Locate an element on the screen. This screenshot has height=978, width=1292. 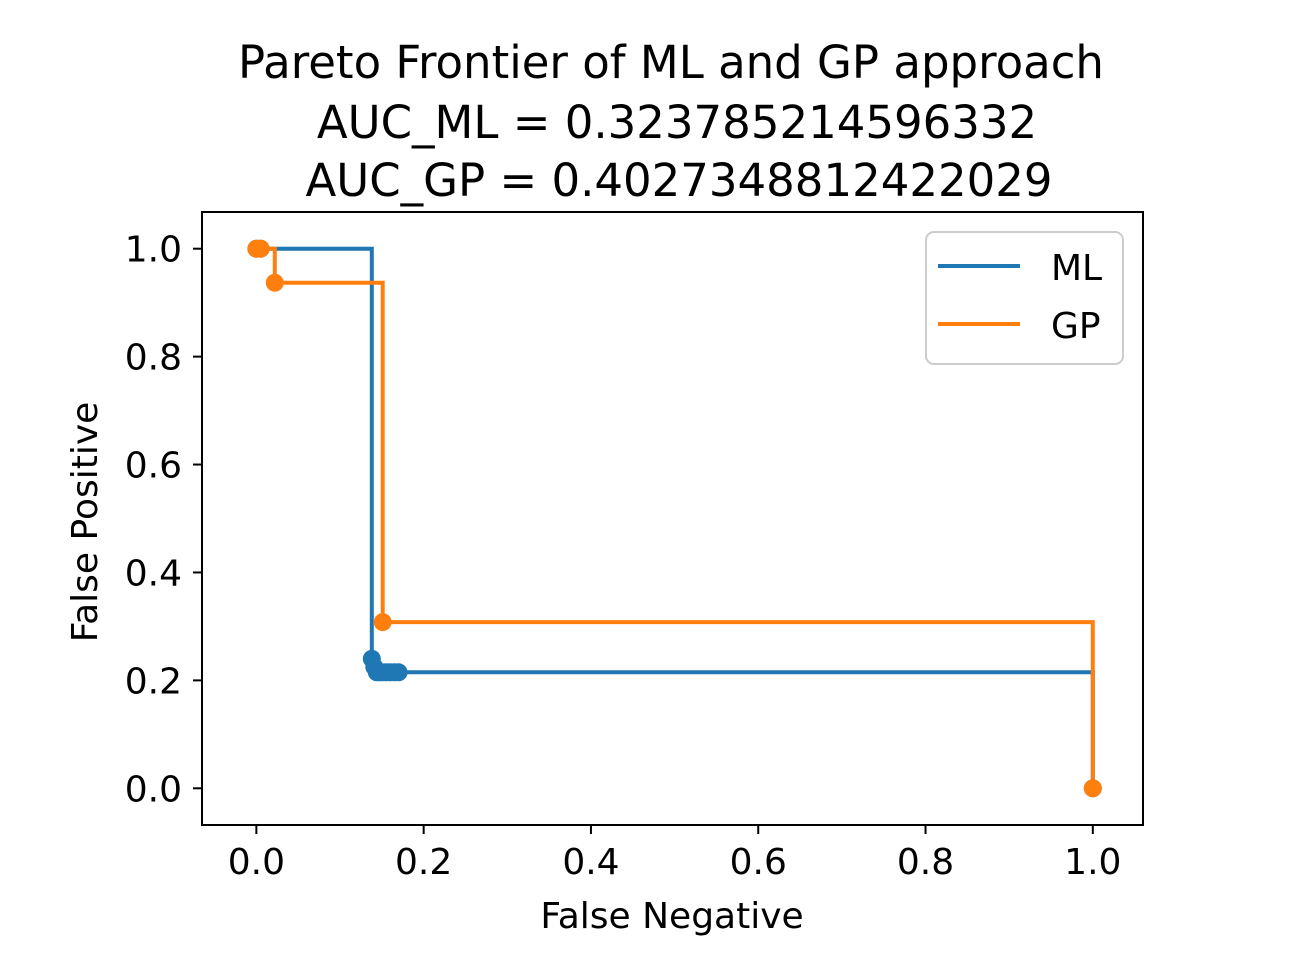
y-tick-label: 0.6 is located at coordinates (153, 466).